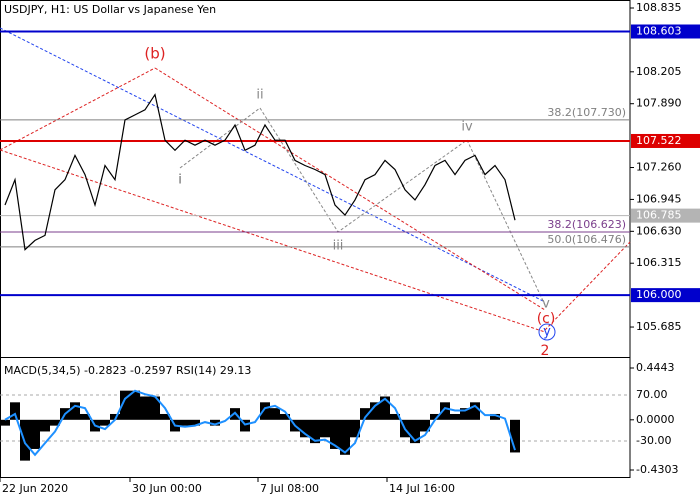 The image size is (700, 500). Describe the element at coordinates (545, 351) in the screenshot. I see `wave-label: 2` at that location.